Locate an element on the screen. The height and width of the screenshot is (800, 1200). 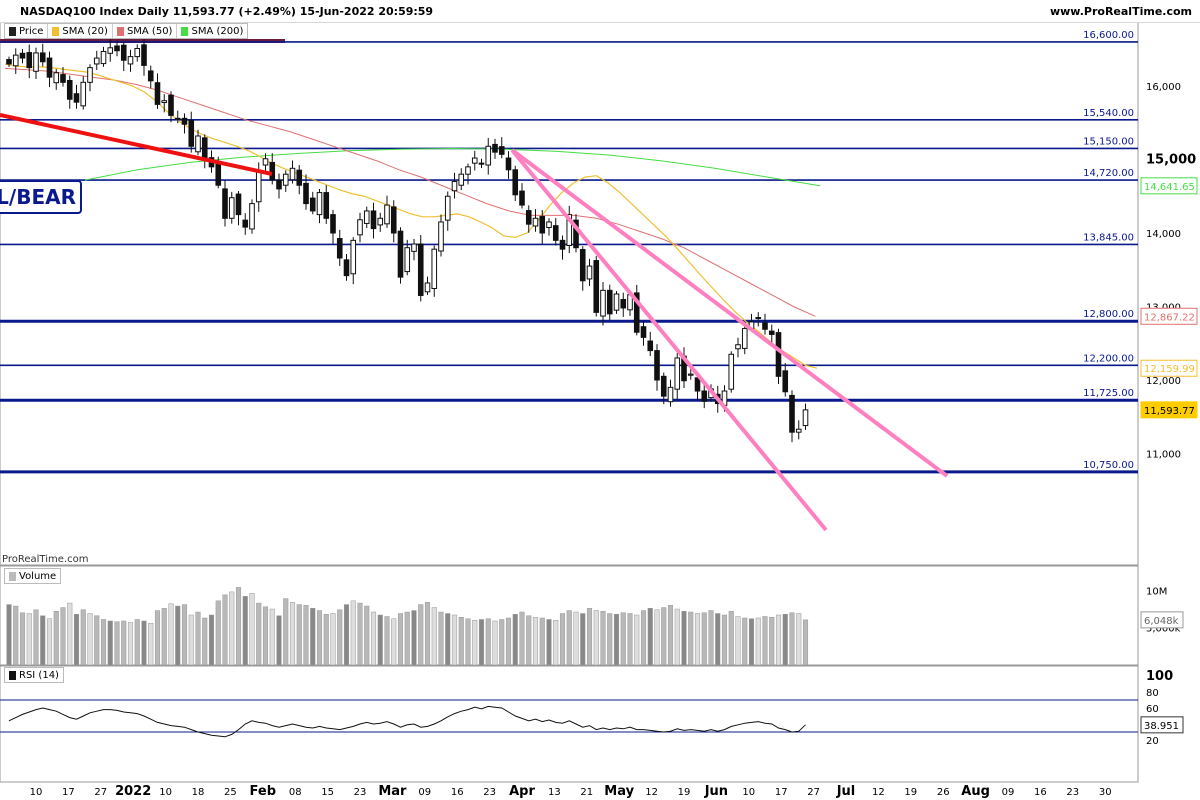
legend-price: Price is located at coordinates (27, 31).